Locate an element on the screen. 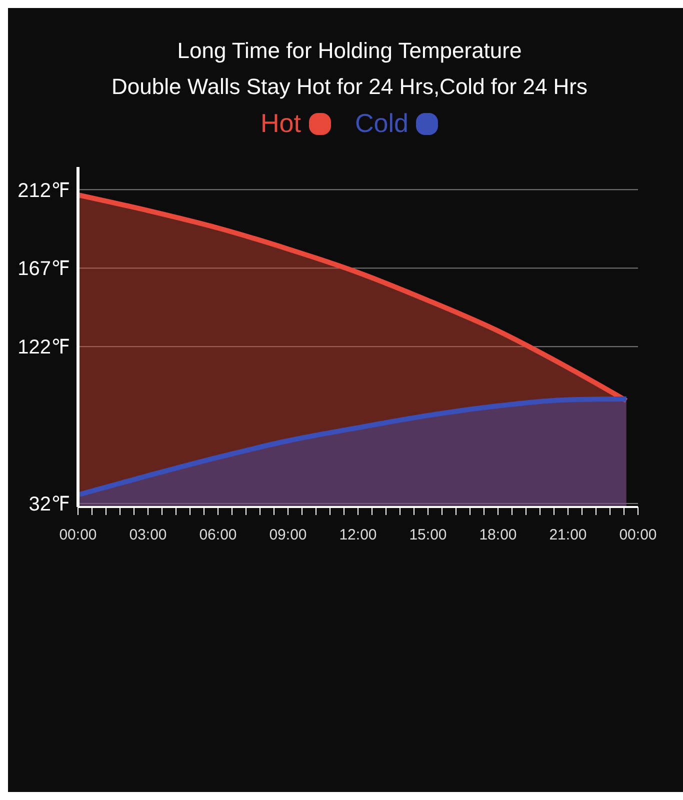 The height and width of the screenshot is (800, 683). chart-title: Long Time for Holding Temperature is located at coordinates (349, 51).